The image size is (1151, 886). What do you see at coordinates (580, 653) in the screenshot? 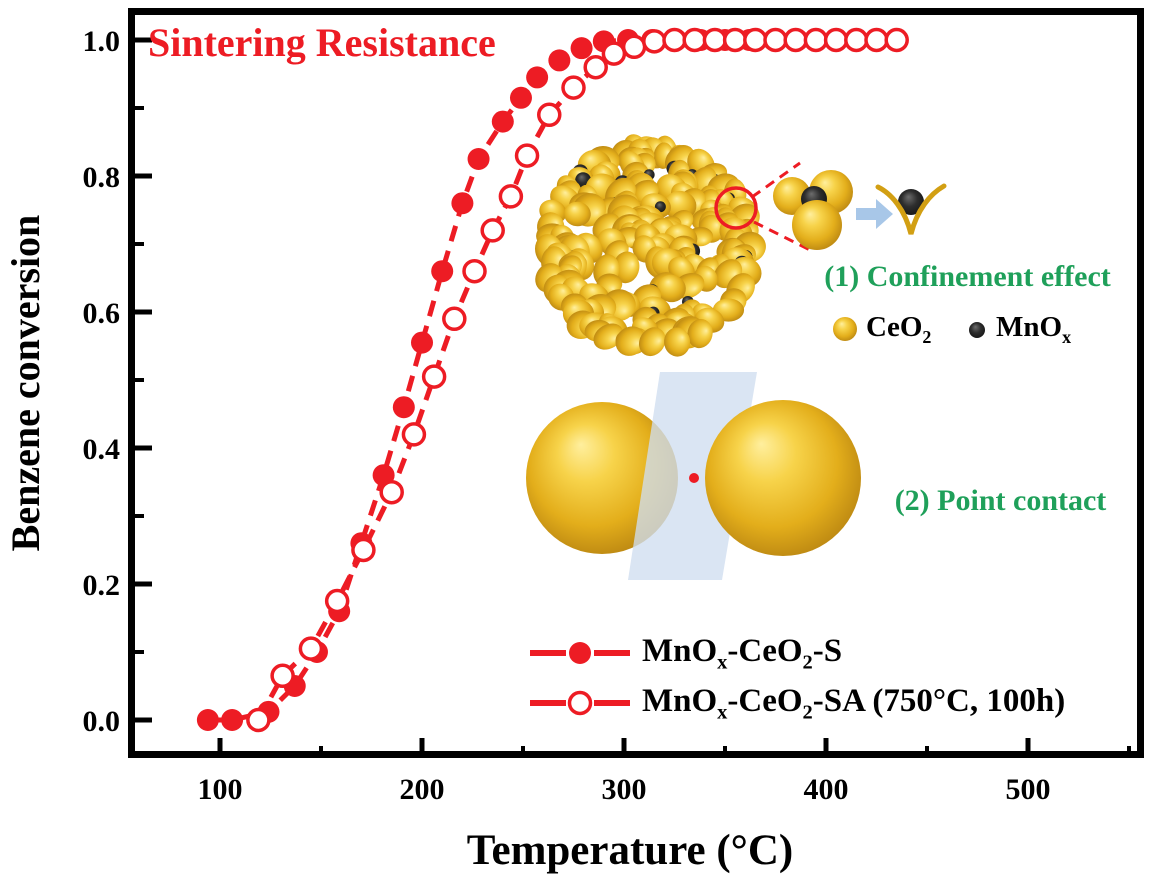
I see `legend-marker-filled` at bounding box center [580, 653].